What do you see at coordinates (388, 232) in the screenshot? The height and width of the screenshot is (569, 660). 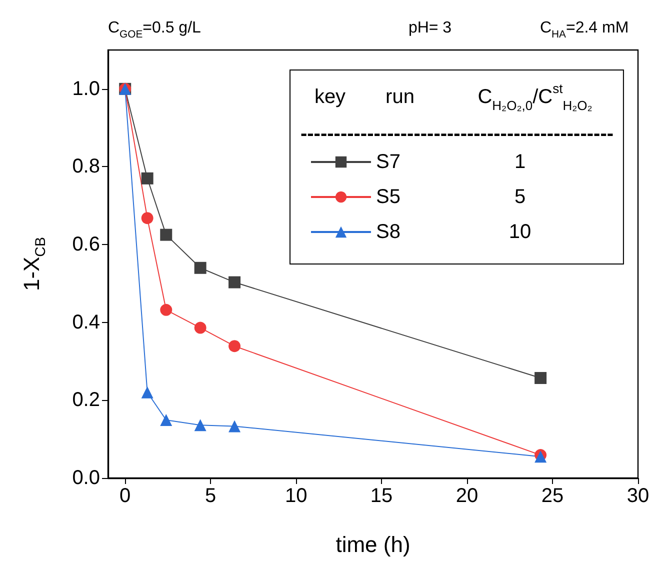 I see `legend-label: S8` at bounding box center [388, 232].